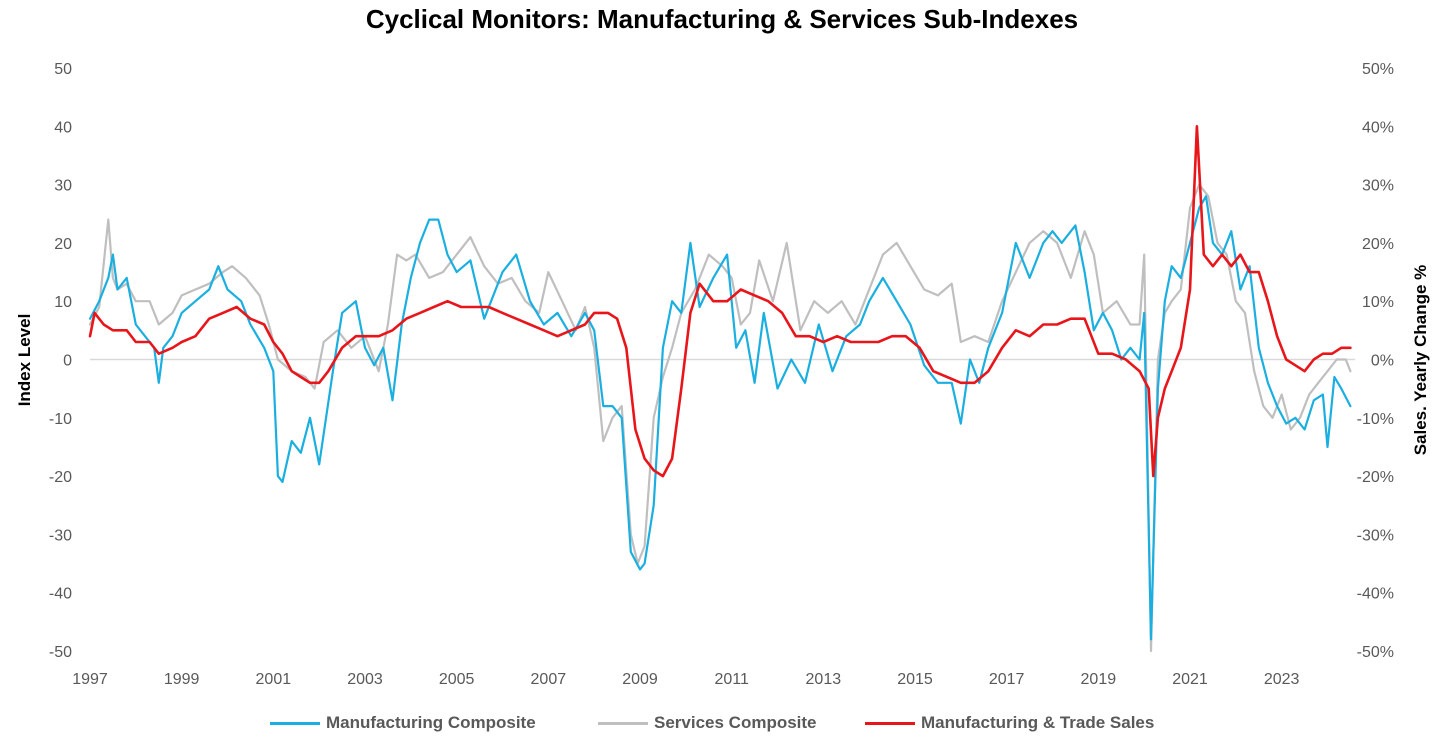 The image size is (1444, 748). Describe the element at coordinates (1378, 302) in the screenshot. I see `y-tick-right-label: 10%` at that location.